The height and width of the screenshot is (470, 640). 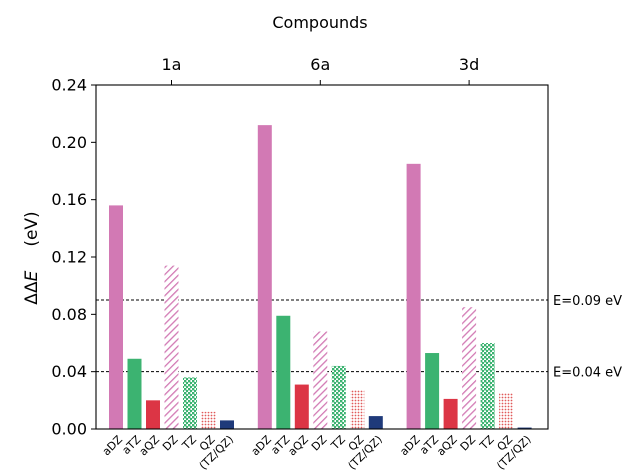 I want to click on method-label-2-0: aQZ, so click(x=150, y=446).